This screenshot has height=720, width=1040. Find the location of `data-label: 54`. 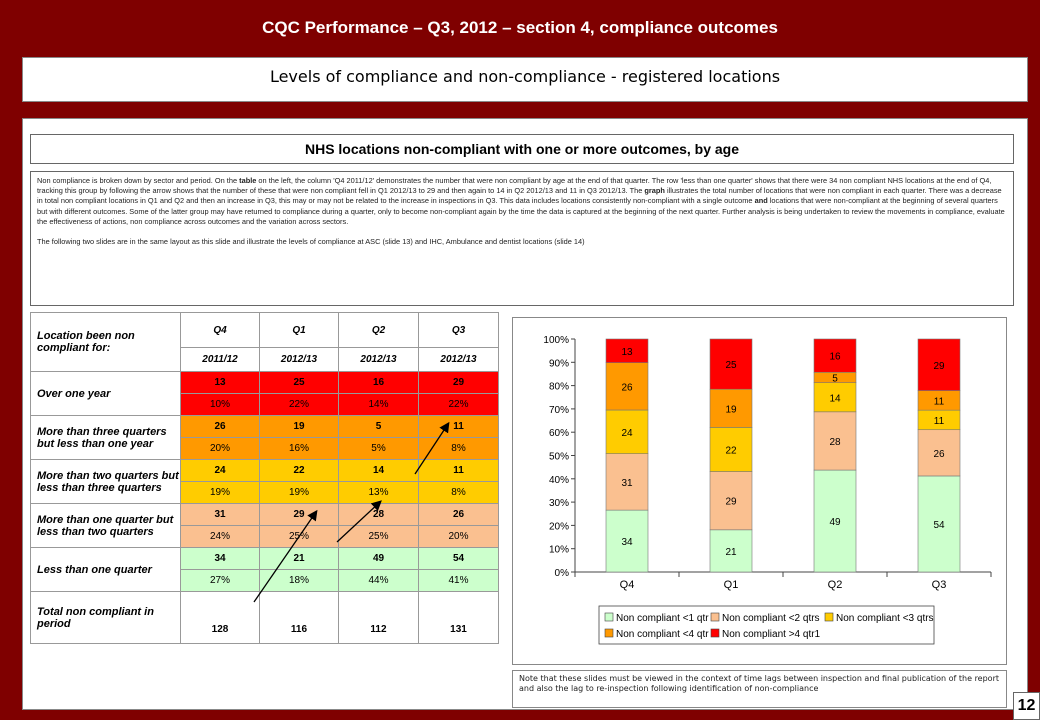

data-label: 54 is located at coordinates (939, 525).